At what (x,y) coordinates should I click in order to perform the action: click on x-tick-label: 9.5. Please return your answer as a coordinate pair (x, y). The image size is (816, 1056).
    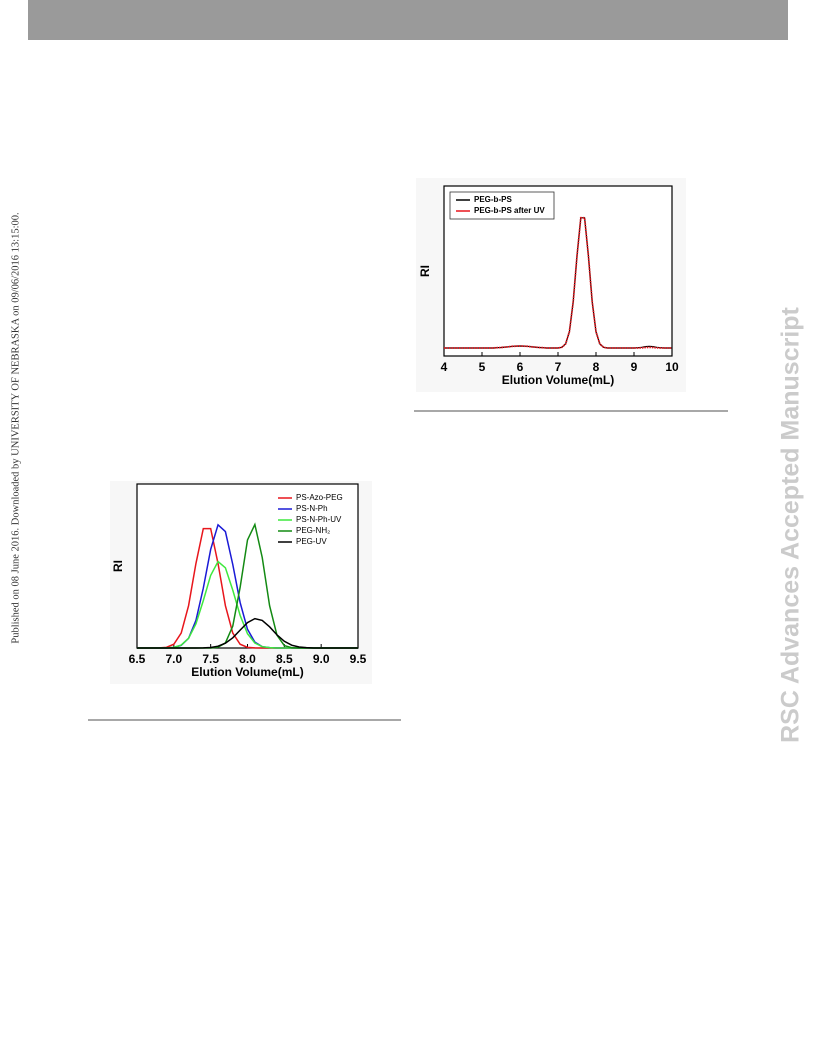
    Looking at the image, I should click on (358, 659).